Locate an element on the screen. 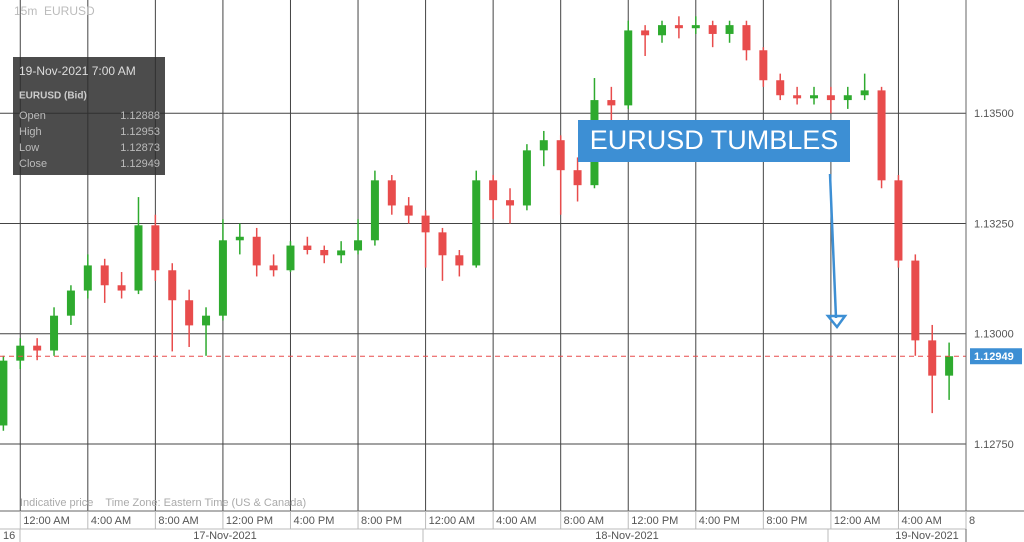 The image size is (1024, 542). y-tick-label: 1.13000 is located at coordinates (994, 335).